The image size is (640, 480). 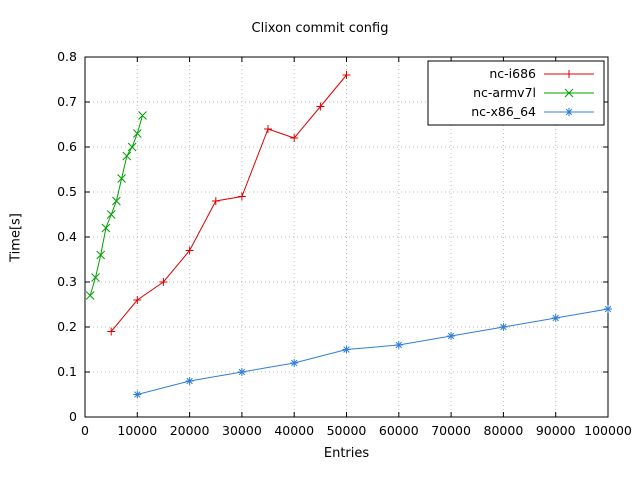 What do you see at coordinates (569, 74) in the screenshot?
I see `legend-sample-nc-i686` at bounding box center [569, 74].